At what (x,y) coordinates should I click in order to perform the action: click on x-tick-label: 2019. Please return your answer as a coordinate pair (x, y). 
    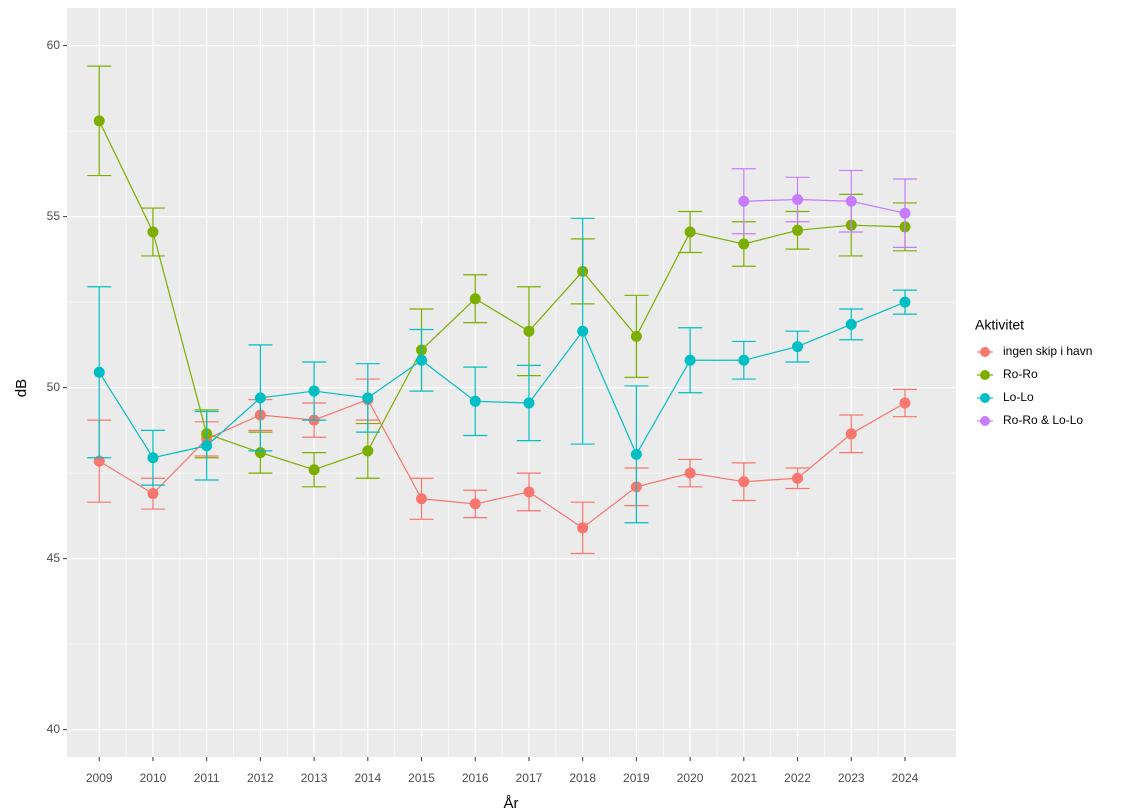
    Looking at the image, I should click on (636, 778).